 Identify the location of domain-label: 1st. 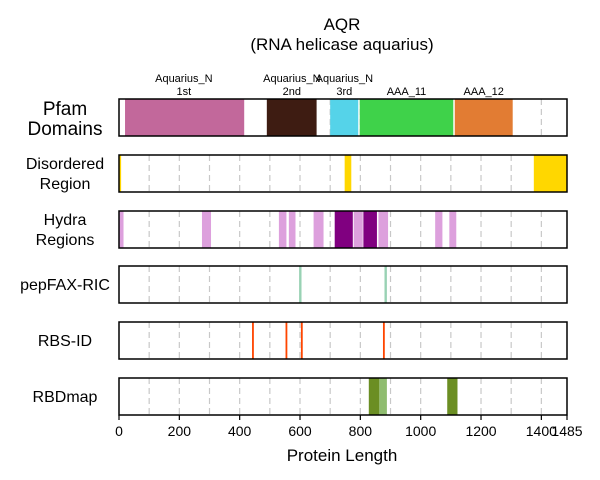
(184, 92).